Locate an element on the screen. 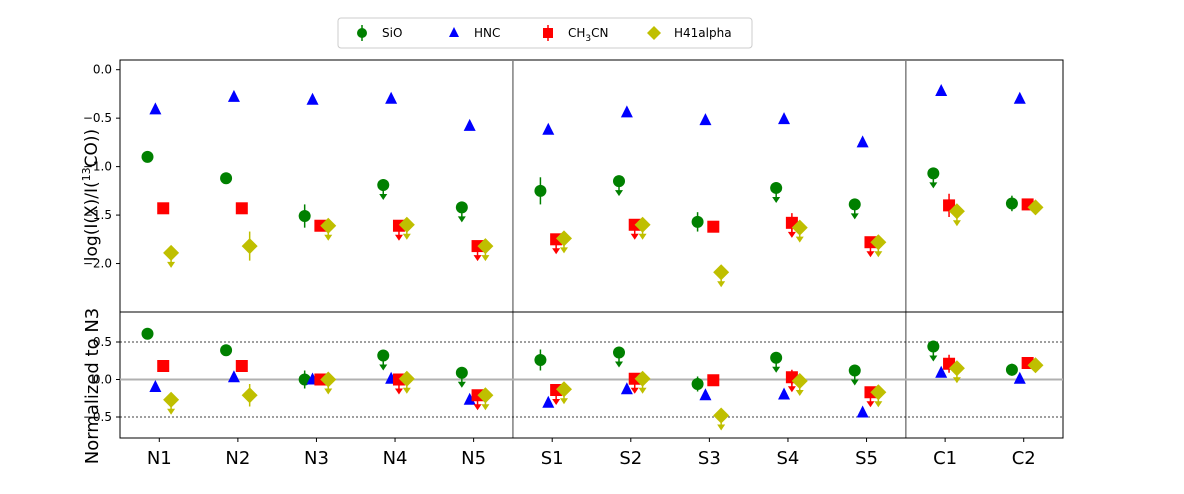 Image resolution: width=1184 pixels, height=494 pixels. top-point-SiO-S2 is located at coordinates (619, 181).